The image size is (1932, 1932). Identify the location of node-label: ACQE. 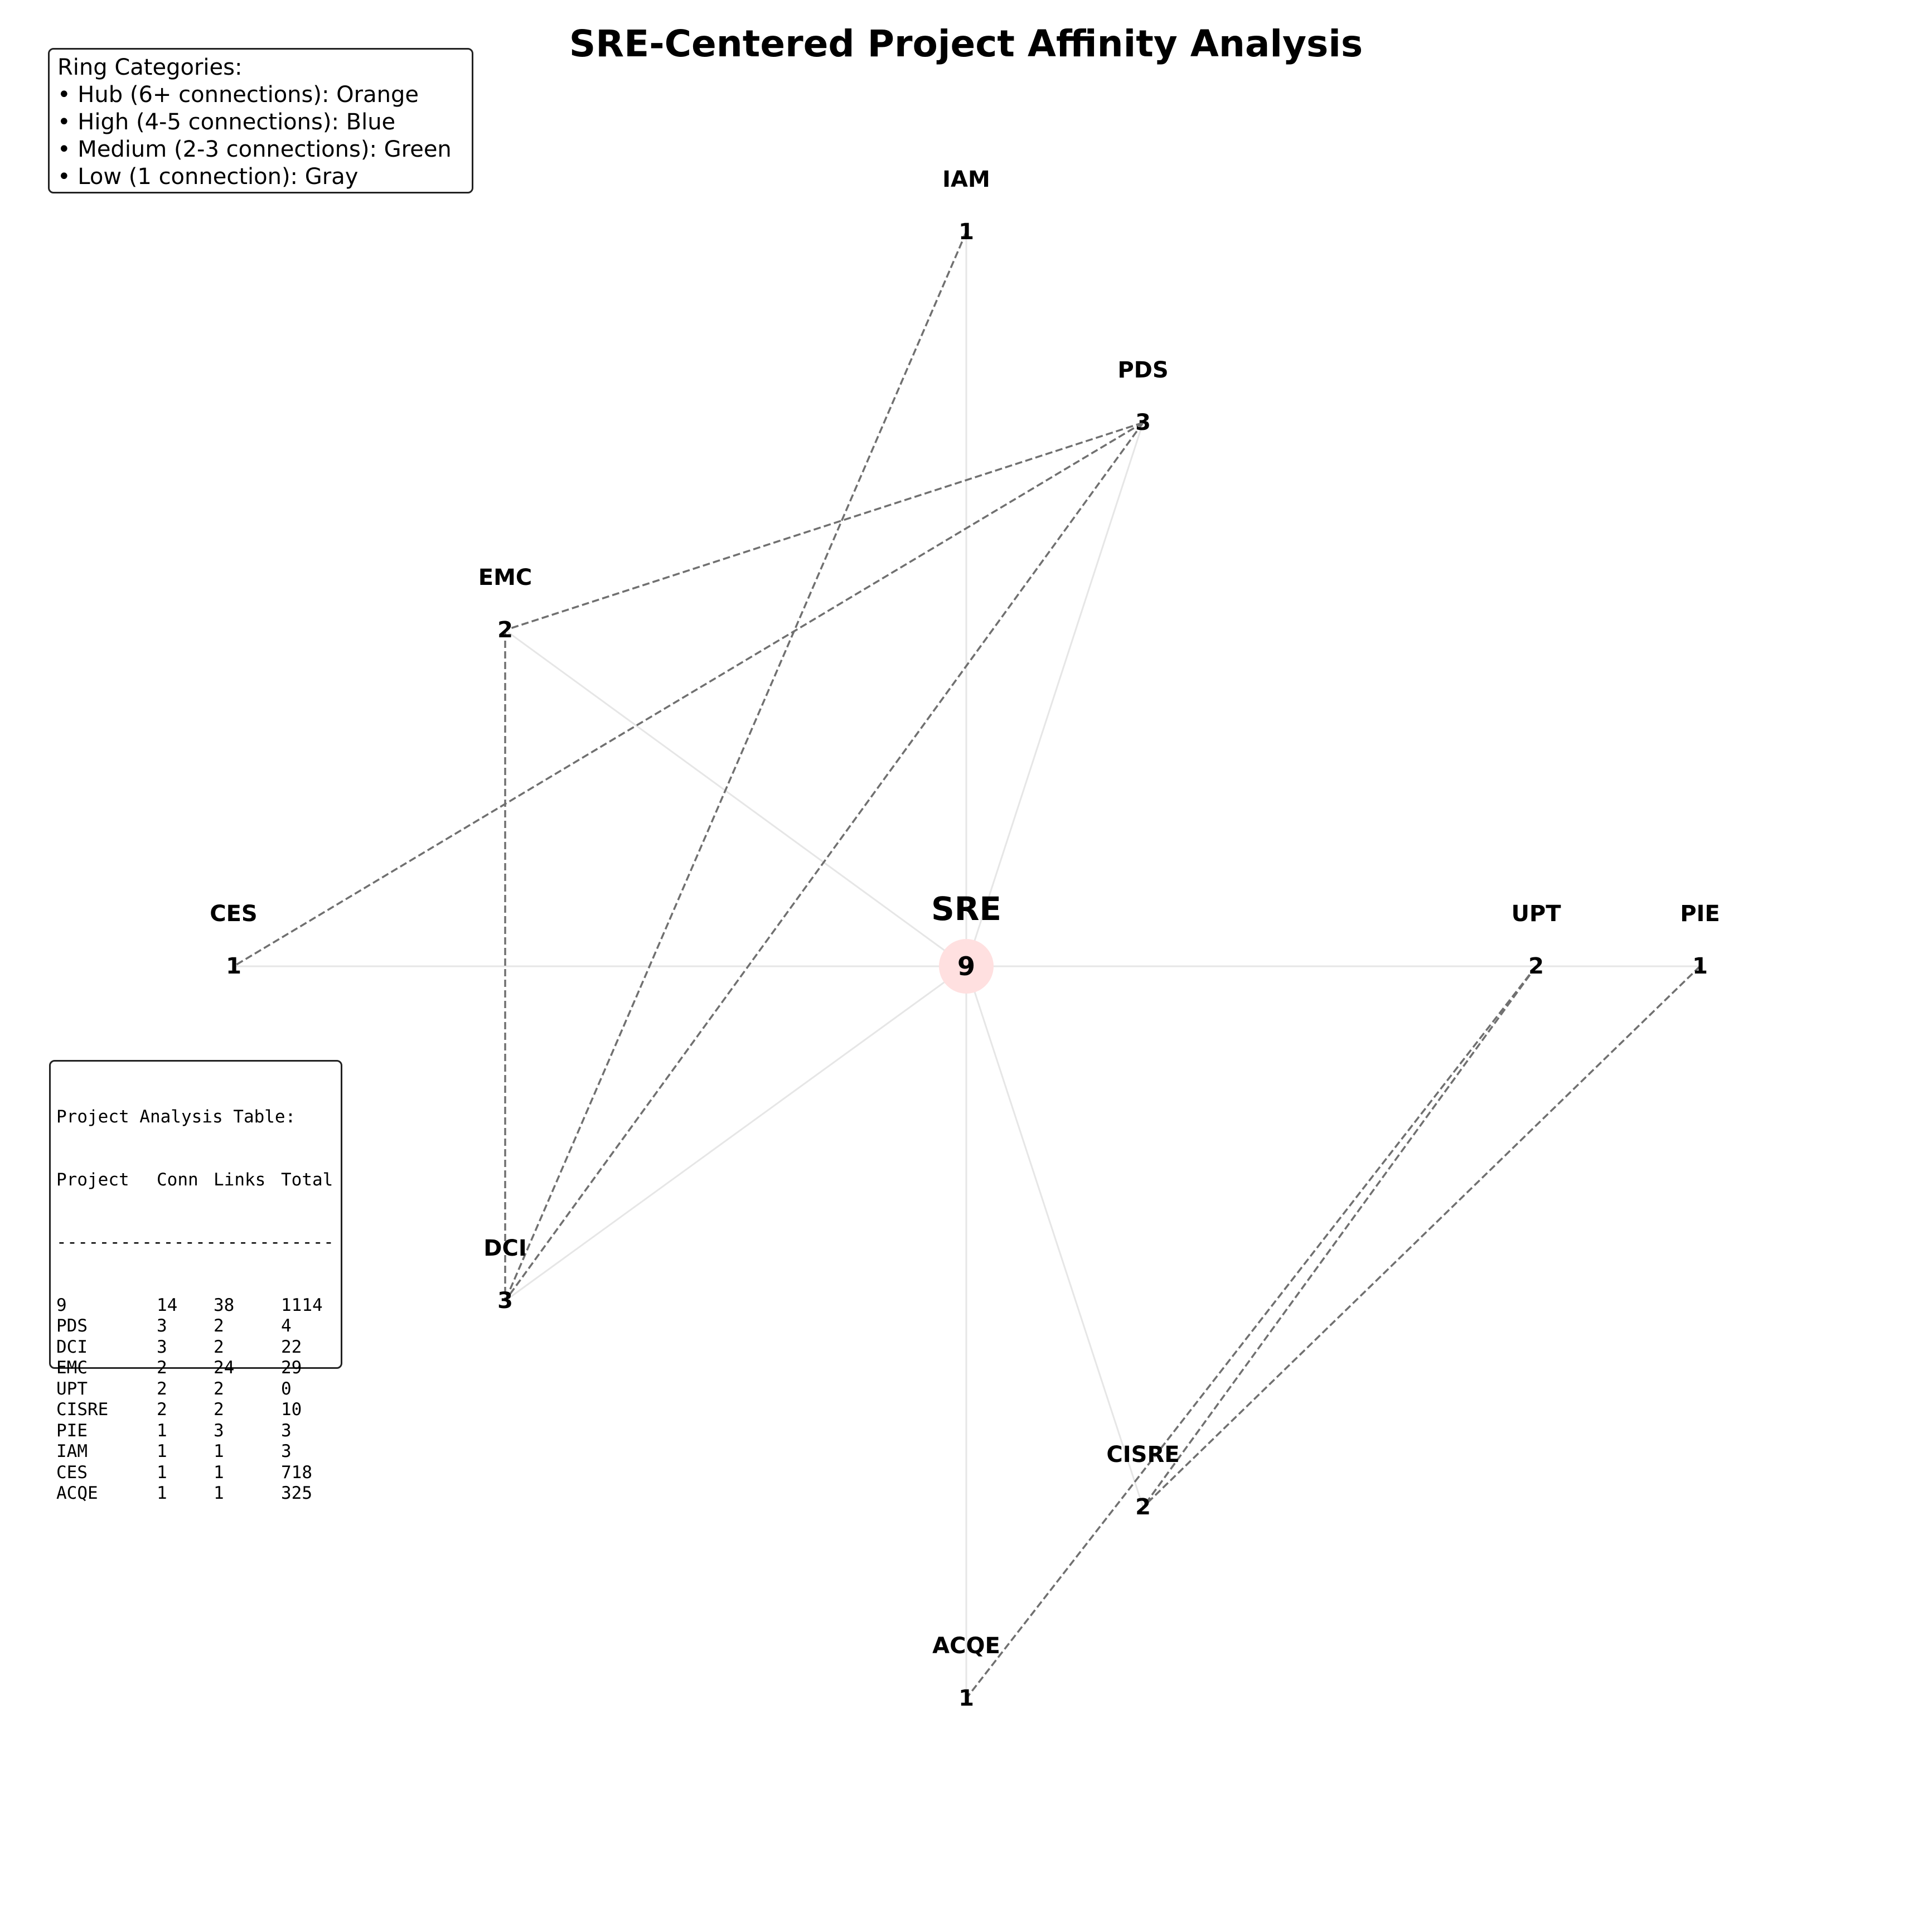
(966, 1646).